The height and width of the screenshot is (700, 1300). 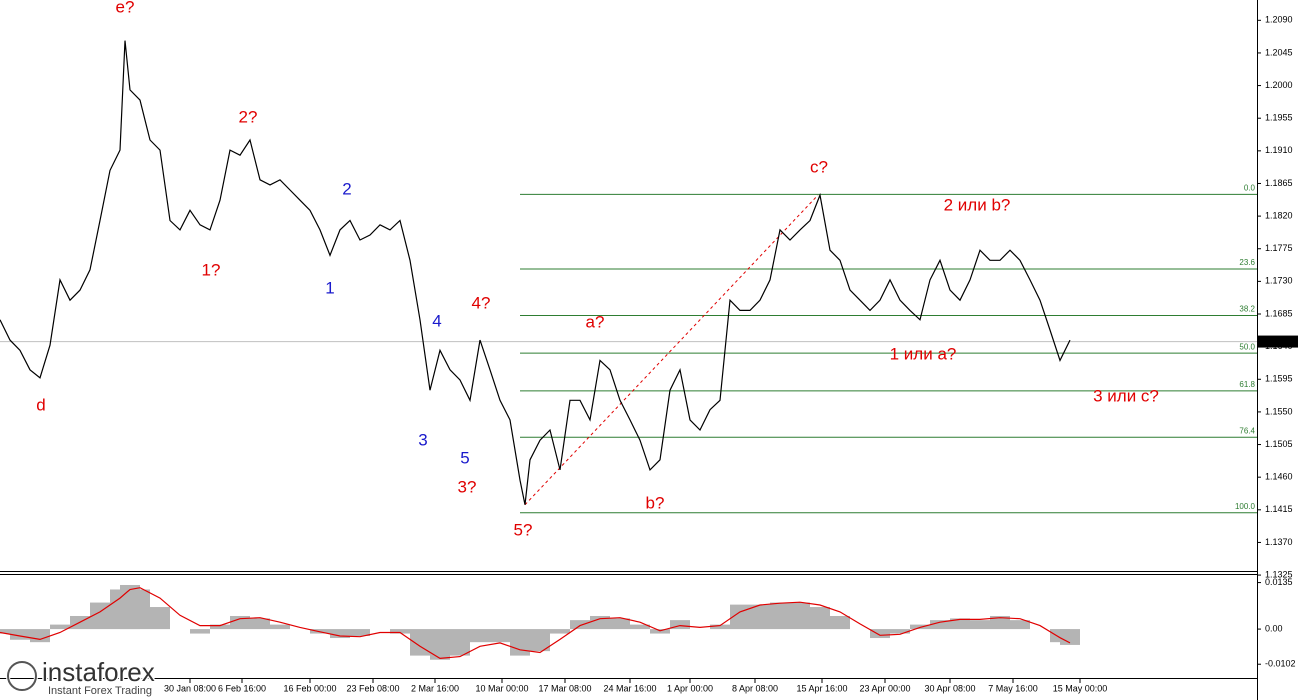 What do you see at coordinates (655, 502) in the screenshot?
I see `wave-label: b?` at bounding box center [655, 502].